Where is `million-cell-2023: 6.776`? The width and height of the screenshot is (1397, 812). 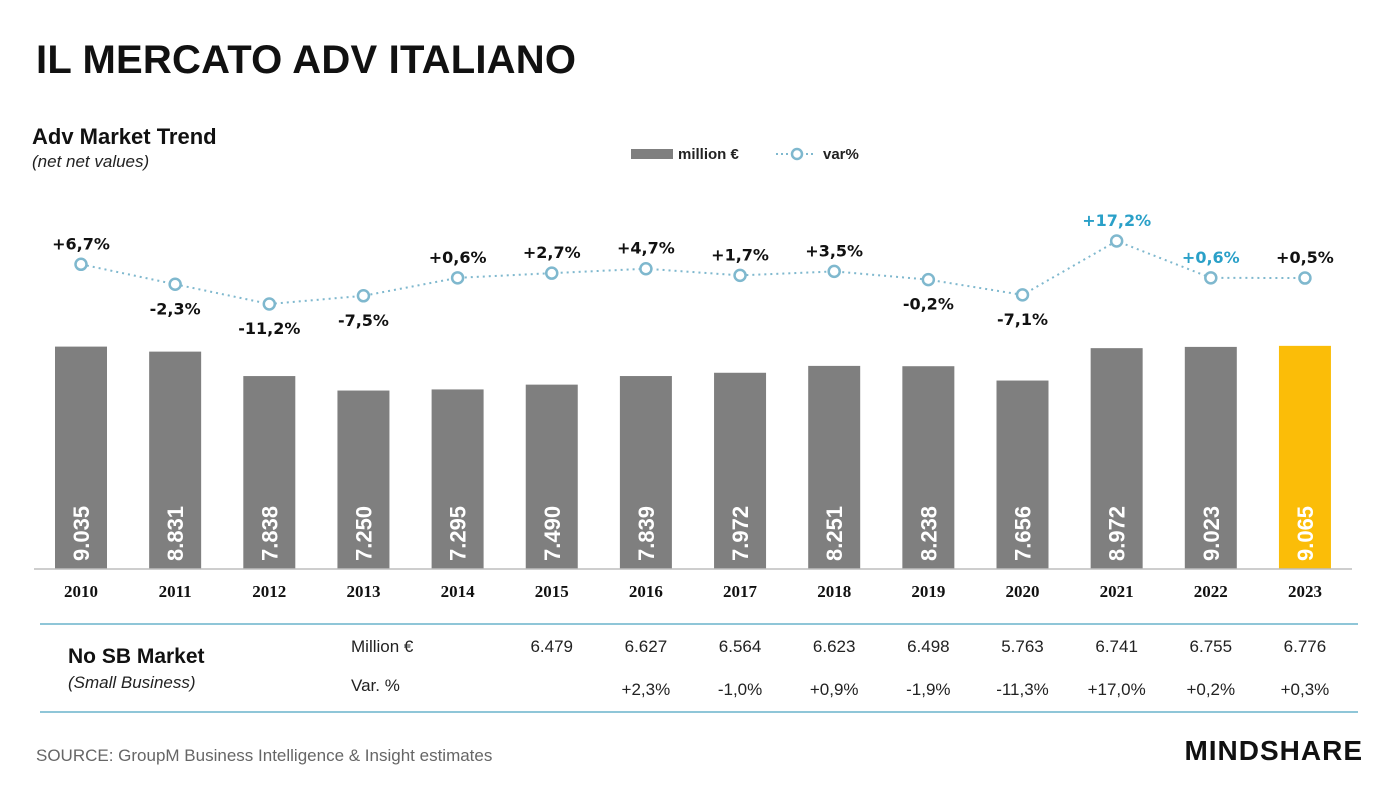 million-cell-2023: 6.776 is located at coordinates (1305, 646).